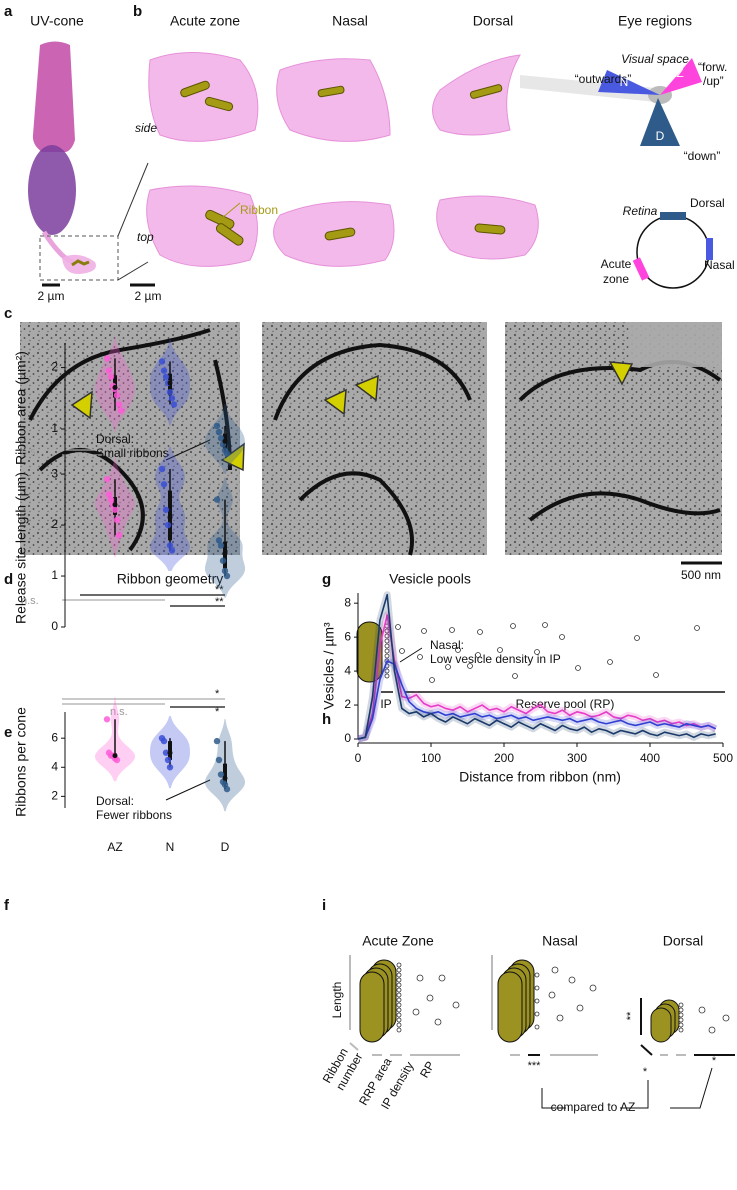  I want to click on panel-label: c, so click(8, 313).